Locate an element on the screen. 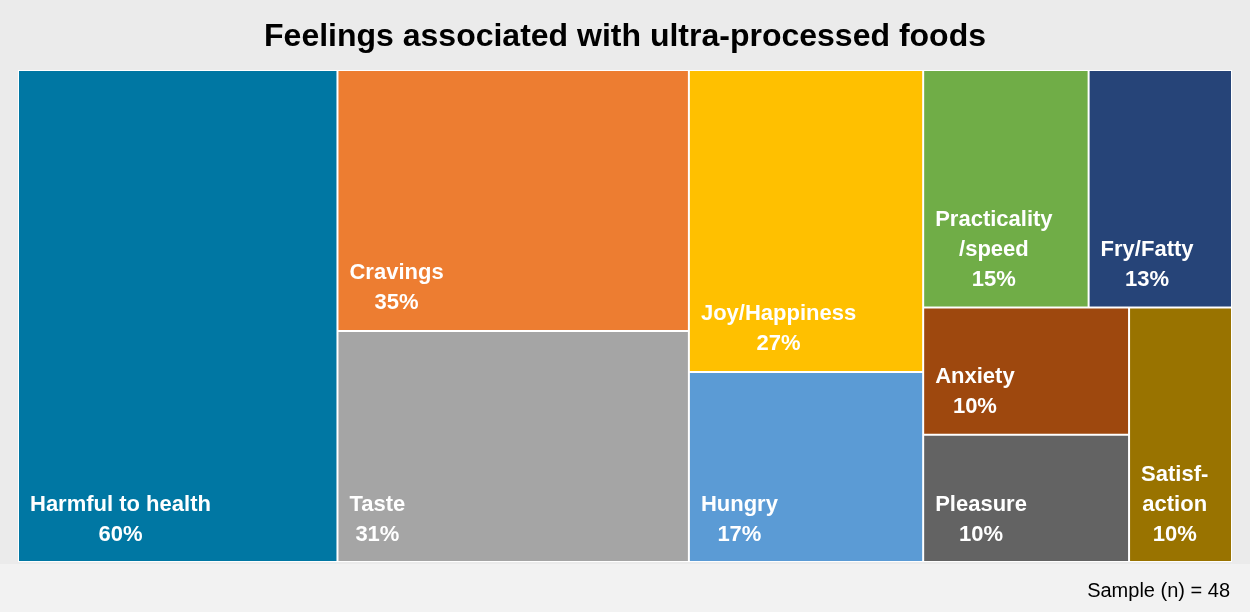 This screenshot has height=612, width=1250. data-label: 15% is located at coordinates (993, 279).